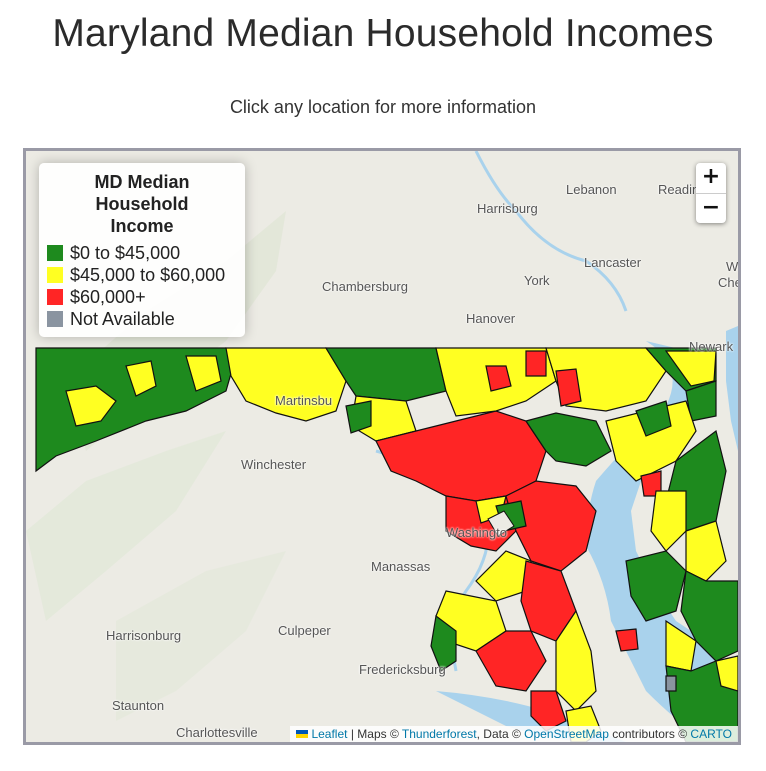 This screenshot has height=771, width=766. What do you see at coordinates (383, 107) in the screenshot?
I see `page-subtitle: Click any location for more information` at bounding box center [383, 107].